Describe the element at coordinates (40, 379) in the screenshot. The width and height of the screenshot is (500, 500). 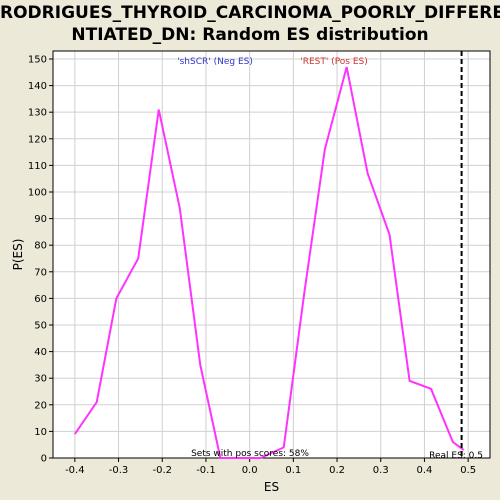
I see `y-tick-label: 30` at that location.